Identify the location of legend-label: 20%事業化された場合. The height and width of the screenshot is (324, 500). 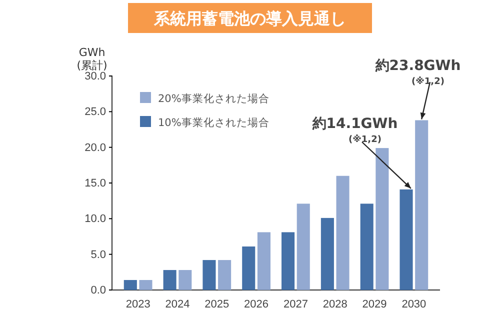
(214, 98).